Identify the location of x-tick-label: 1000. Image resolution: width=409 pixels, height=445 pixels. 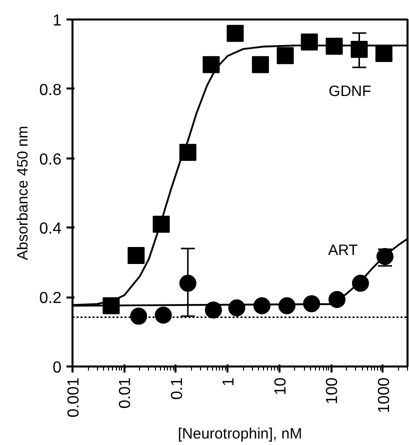
(384, 395).